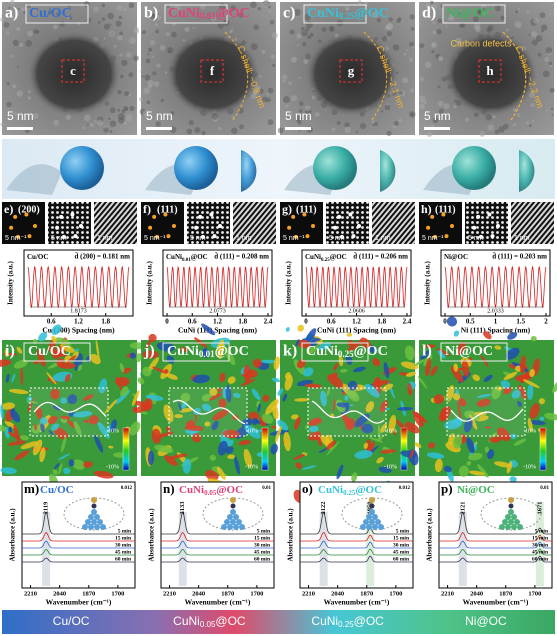 The image size is (557, 636). I want to click on legend-label: 45 min, so click(123, 552).